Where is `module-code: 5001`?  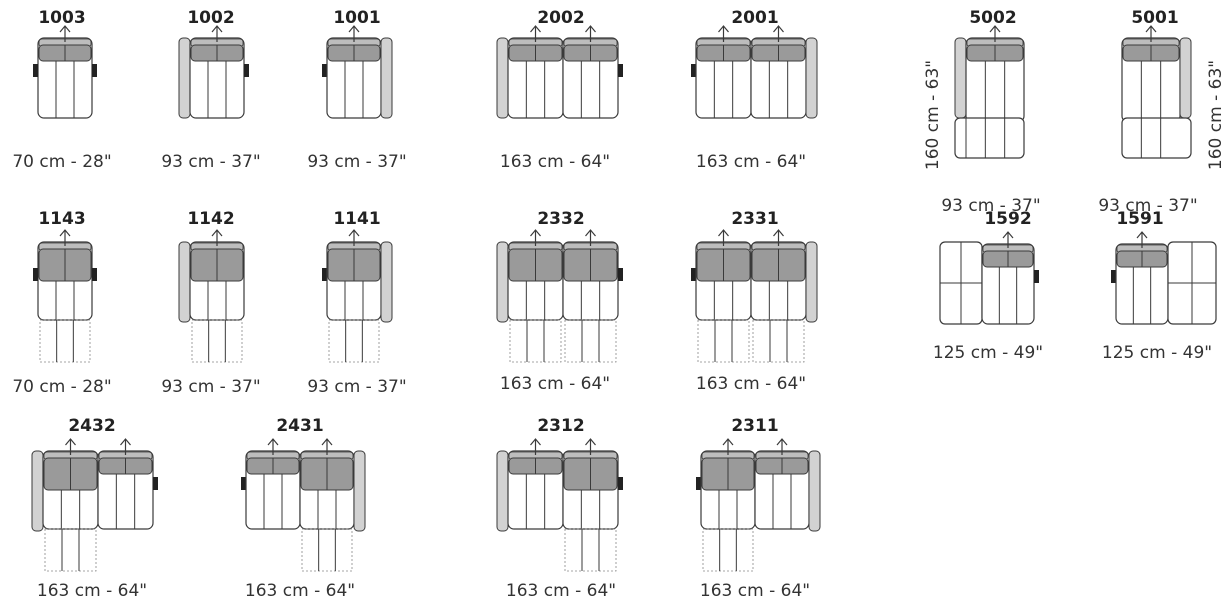 module-code: 5001 is located at coordinates (1154, 18).